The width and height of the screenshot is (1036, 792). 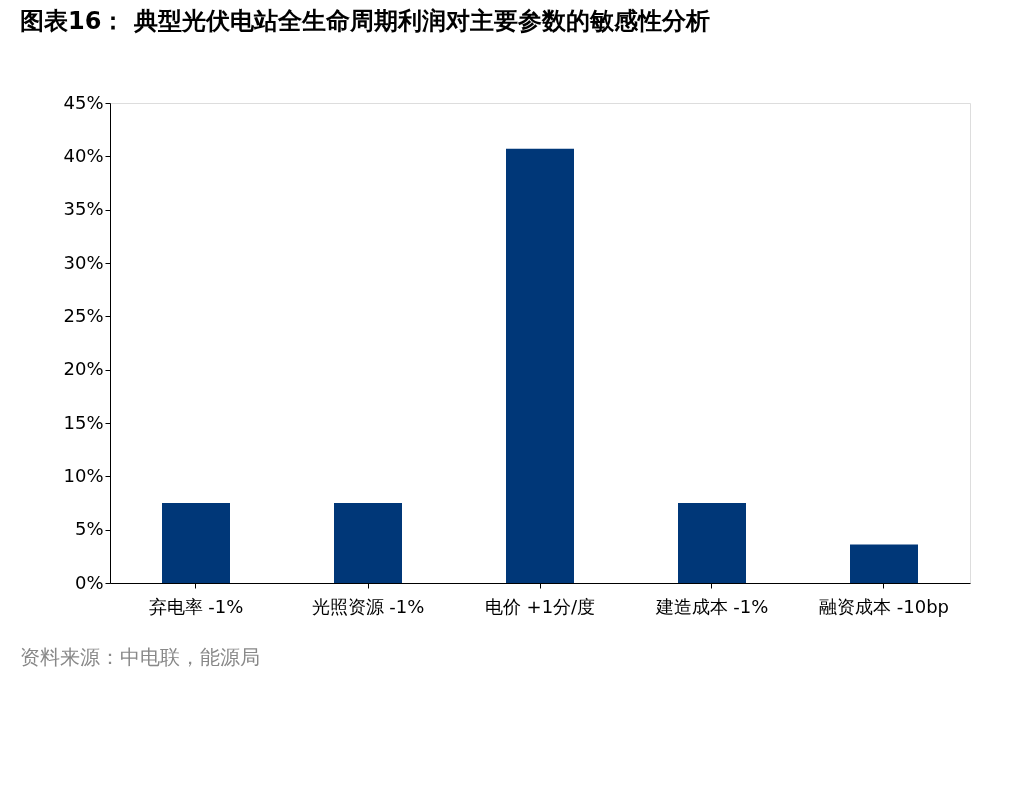 What do you see at coordinates (365, 21) in the screenshot?
I see `chart-title: 图表16： 典型光伏电站全生命周期利润对主要参数的敏感性分析` at bounding box center [365, 21].